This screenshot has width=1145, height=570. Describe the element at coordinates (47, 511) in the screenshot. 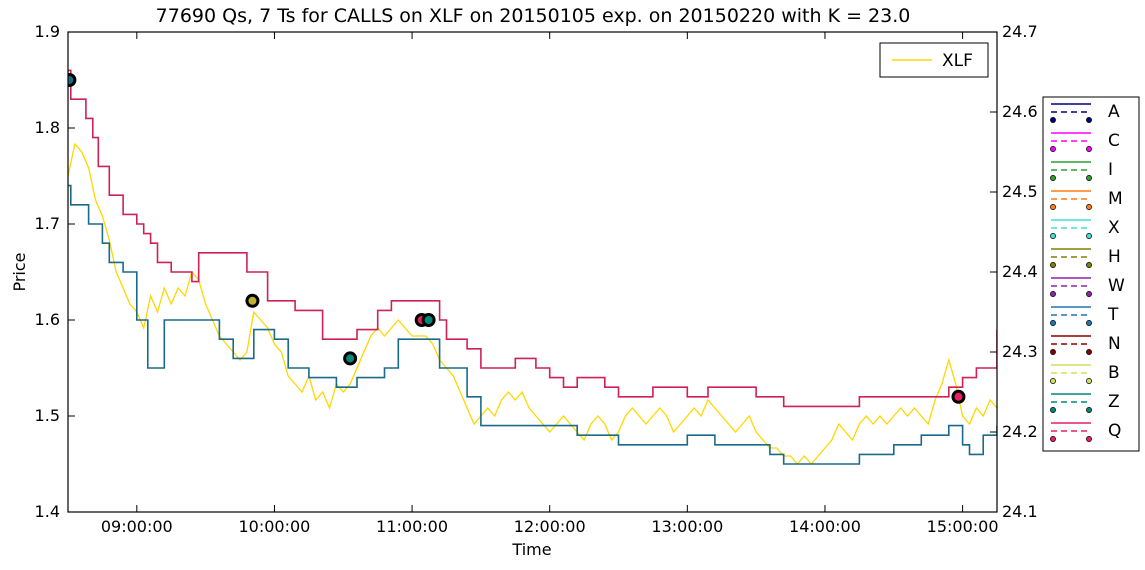

I see `y-left-tick-label: 1.4` at that location.